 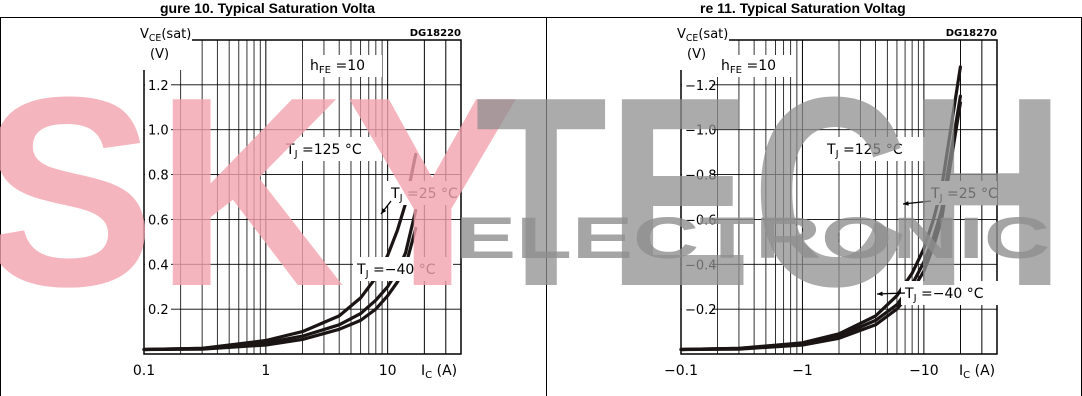 I want to click on x-tick-label: 0.1, so click(x=144, y=371).